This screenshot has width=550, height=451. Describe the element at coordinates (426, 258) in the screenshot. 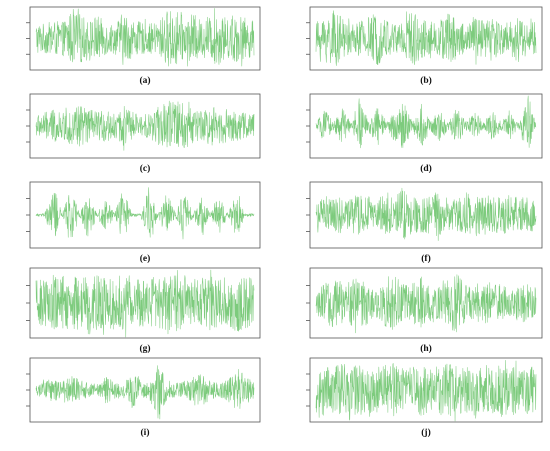

I see `panel-label: (f)` at that location.